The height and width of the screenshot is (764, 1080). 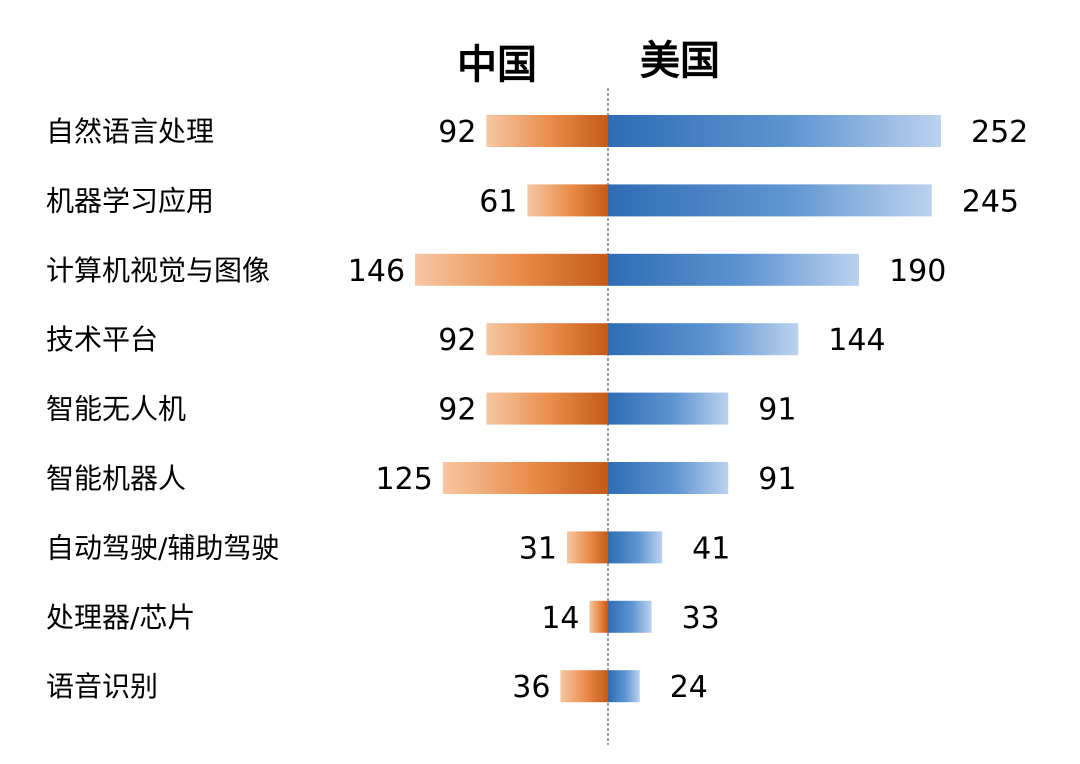 What do you see at coordinates (498, 201) in the screenshot?
I see `value-label-china: 61` at bounding box center [498, 201].